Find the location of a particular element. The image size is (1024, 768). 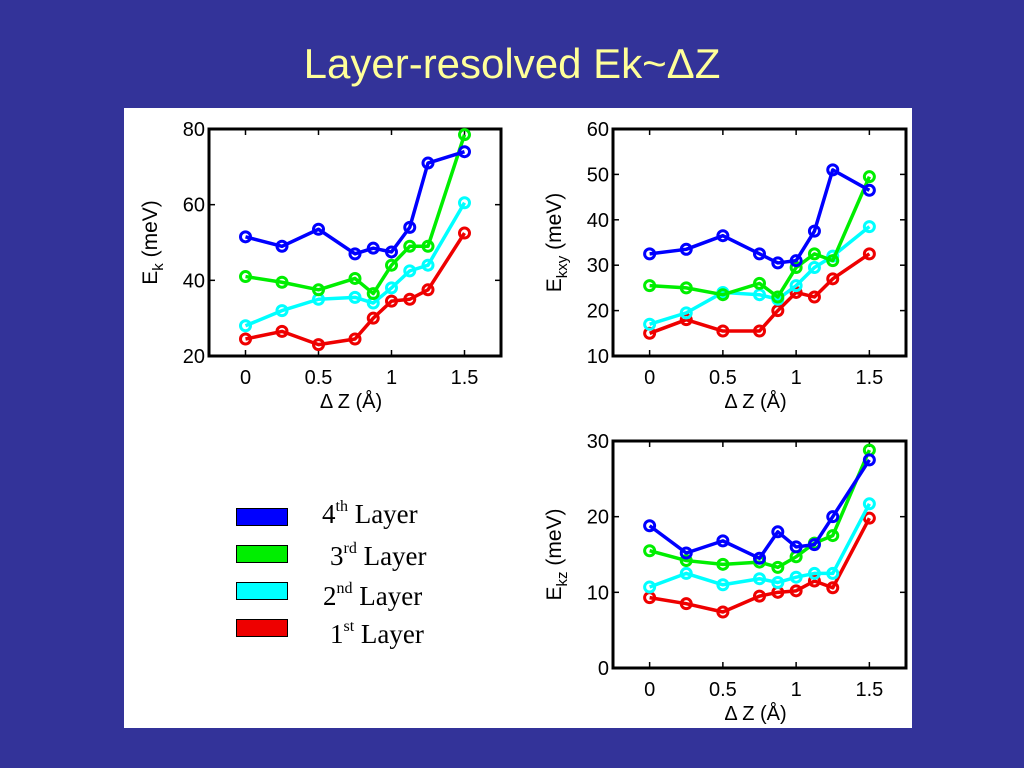

y-tick-label: 0 is located at coordinates (603, 669).